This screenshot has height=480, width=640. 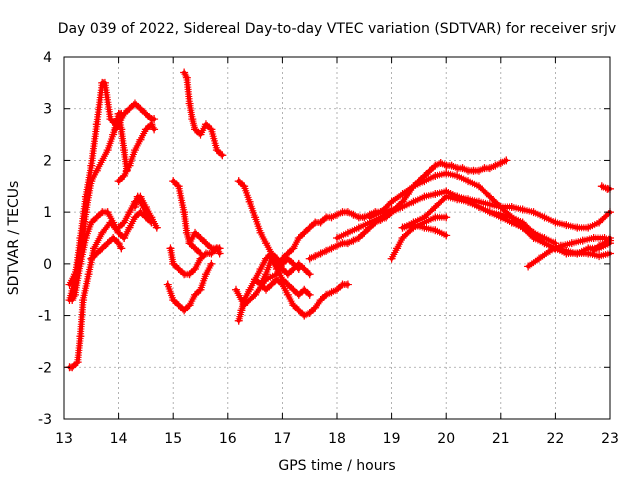 What do you see at coordinates (336, 466) in the screenshot?
I see `x-axis-label: GPS time / hours` at bounding box center [336, 466].